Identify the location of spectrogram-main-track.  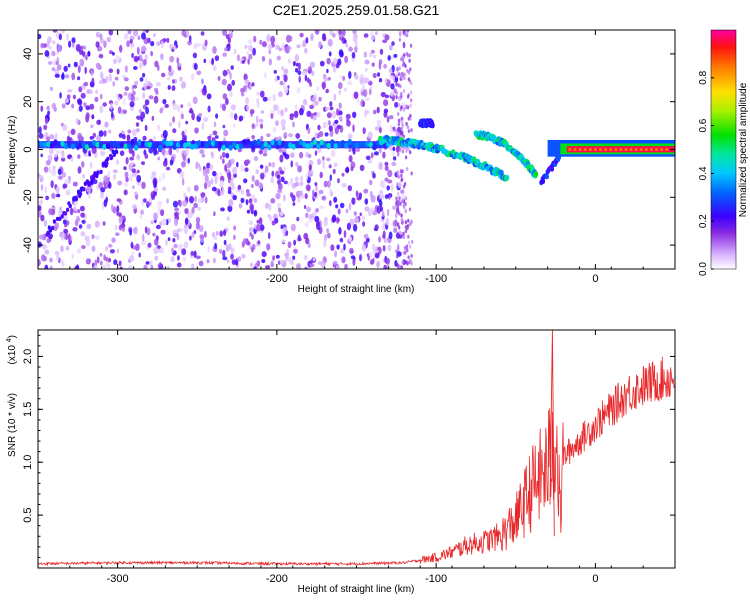
(214, 144).